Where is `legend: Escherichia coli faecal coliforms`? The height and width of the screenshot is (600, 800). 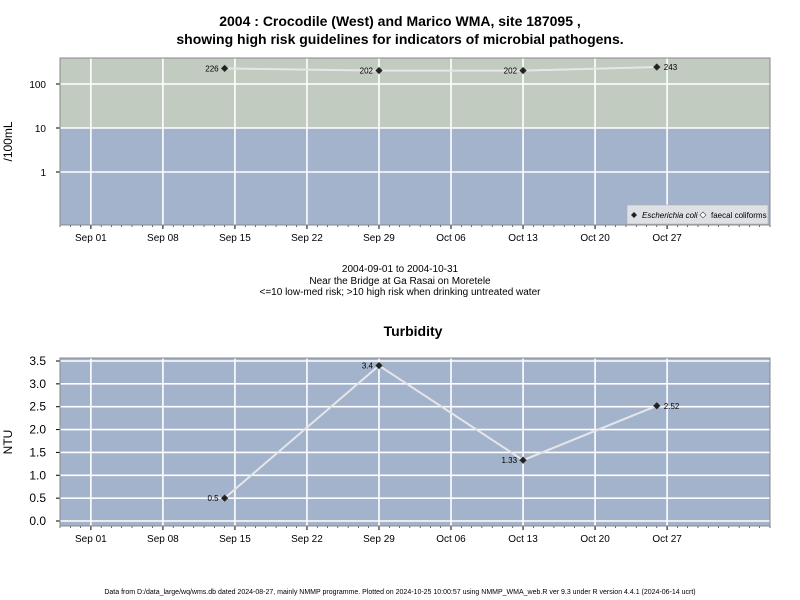
legend: Escherichia coli faecal coliforms is located at coordinates (697, 214).